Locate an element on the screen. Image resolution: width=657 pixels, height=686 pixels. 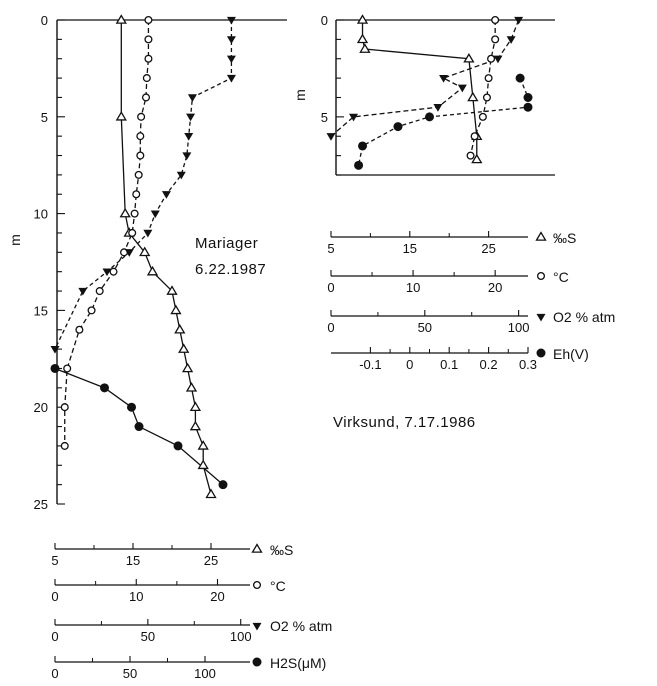
scale-tick-label: 20 is located at coordinates (495, 287).